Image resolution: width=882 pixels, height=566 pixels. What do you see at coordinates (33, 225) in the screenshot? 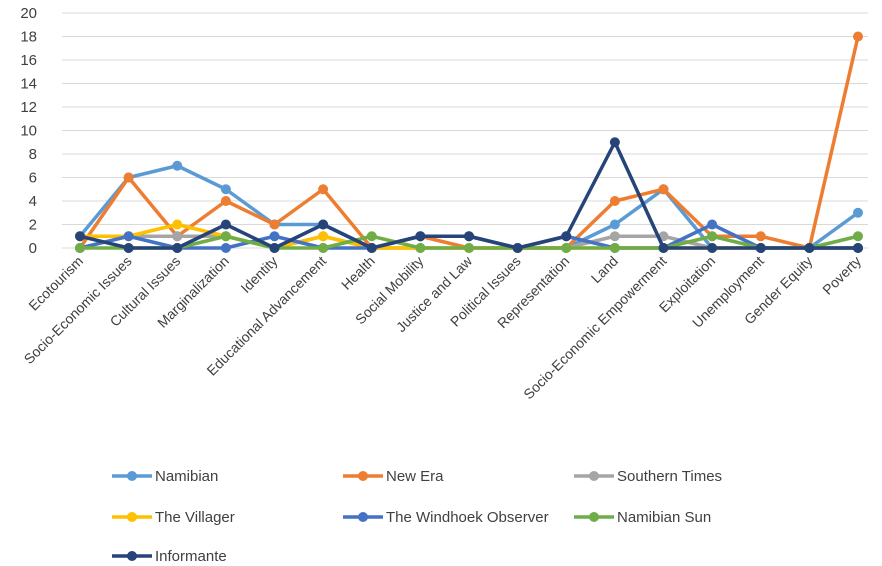
I see `y-tick-label: 2` at bounding box center [33, 225].